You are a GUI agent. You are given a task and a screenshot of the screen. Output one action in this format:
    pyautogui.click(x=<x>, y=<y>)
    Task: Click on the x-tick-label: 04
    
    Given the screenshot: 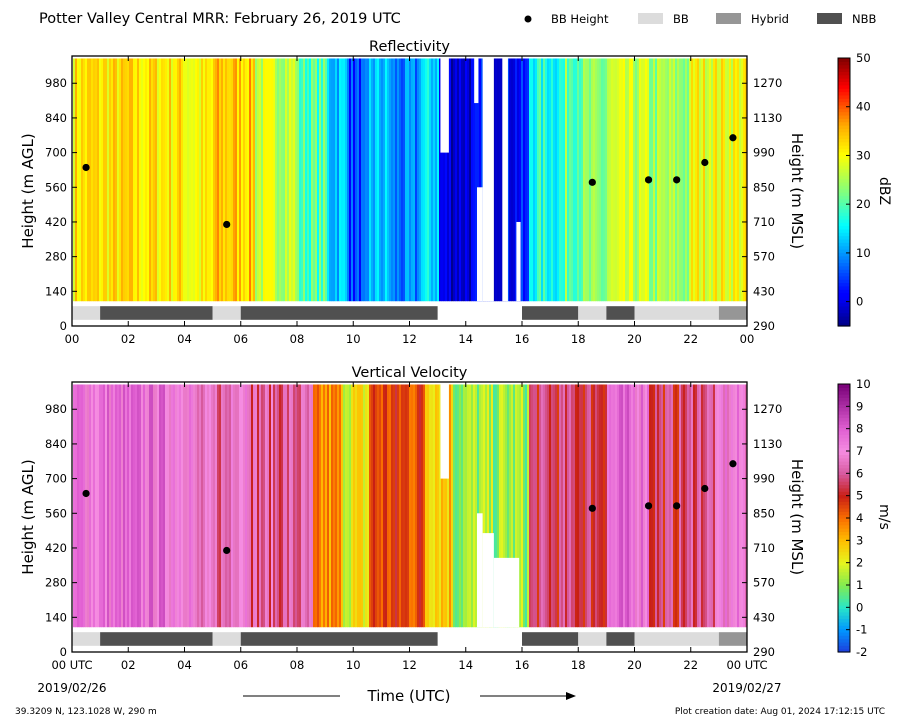 What is the action you would take?
    pyautogui.click(x=184, y=665)
    